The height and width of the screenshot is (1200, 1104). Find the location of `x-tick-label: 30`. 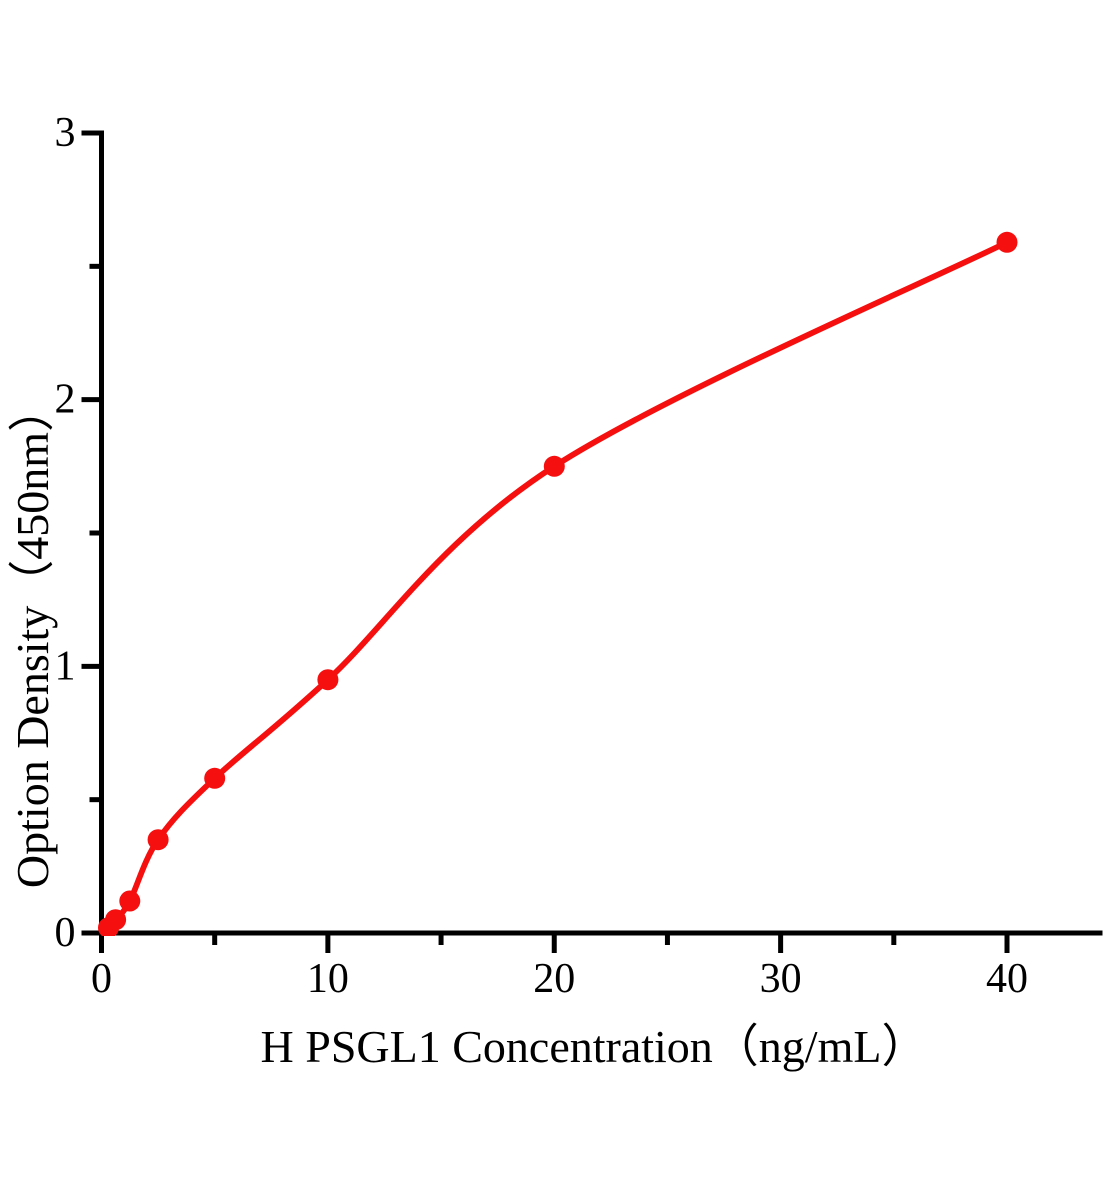

x-tick-label: 30 is located at coordinates (781, 979).